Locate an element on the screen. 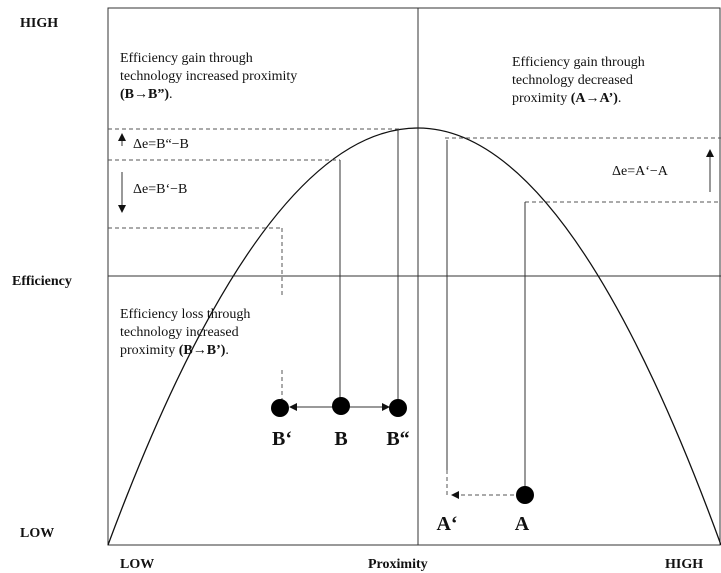  points is located at coordinates (402, 450).